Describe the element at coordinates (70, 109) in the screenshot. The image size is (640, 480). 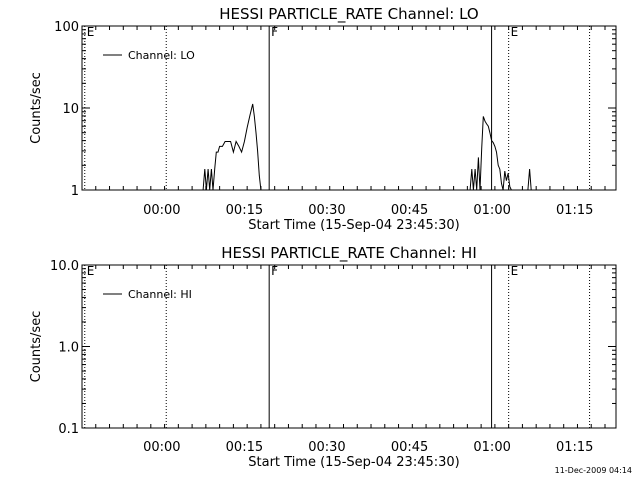
I see `y-tick-label: 10` at that location.